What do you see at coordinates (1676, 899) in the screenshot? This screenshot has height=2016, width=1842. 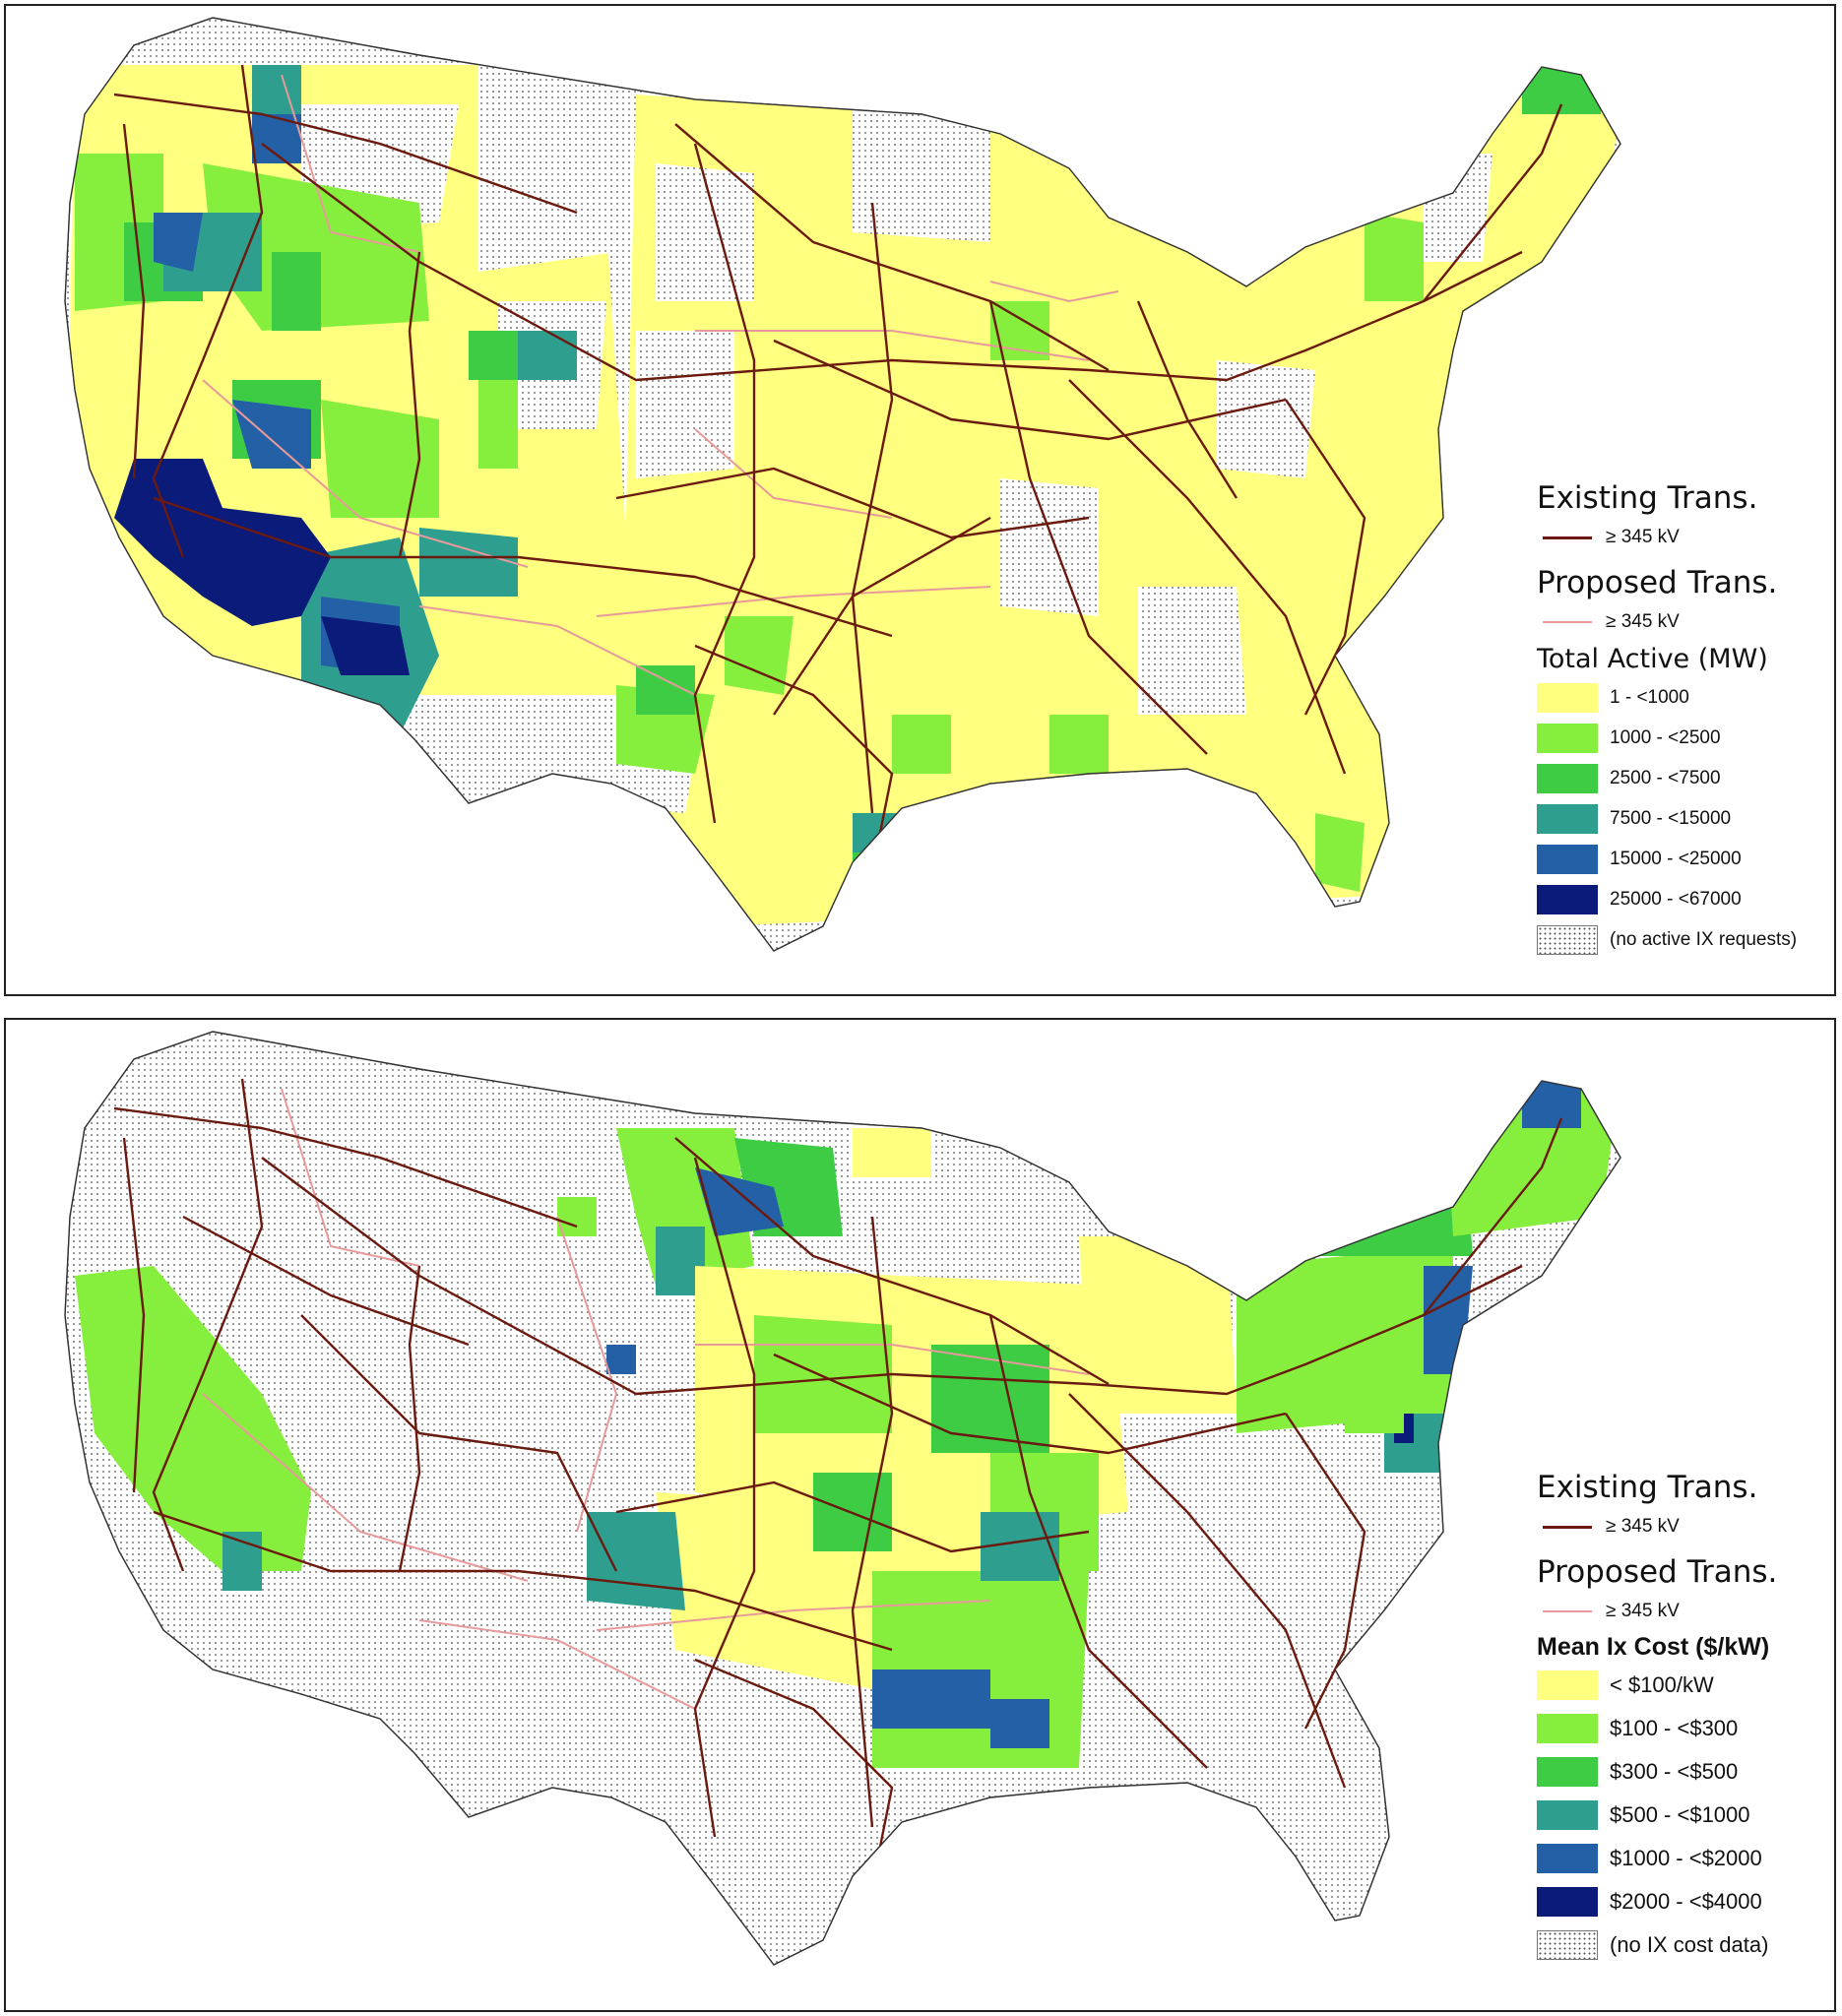 I see `legend-label: 25000 - <67000` at bounding box center [1676, 899].